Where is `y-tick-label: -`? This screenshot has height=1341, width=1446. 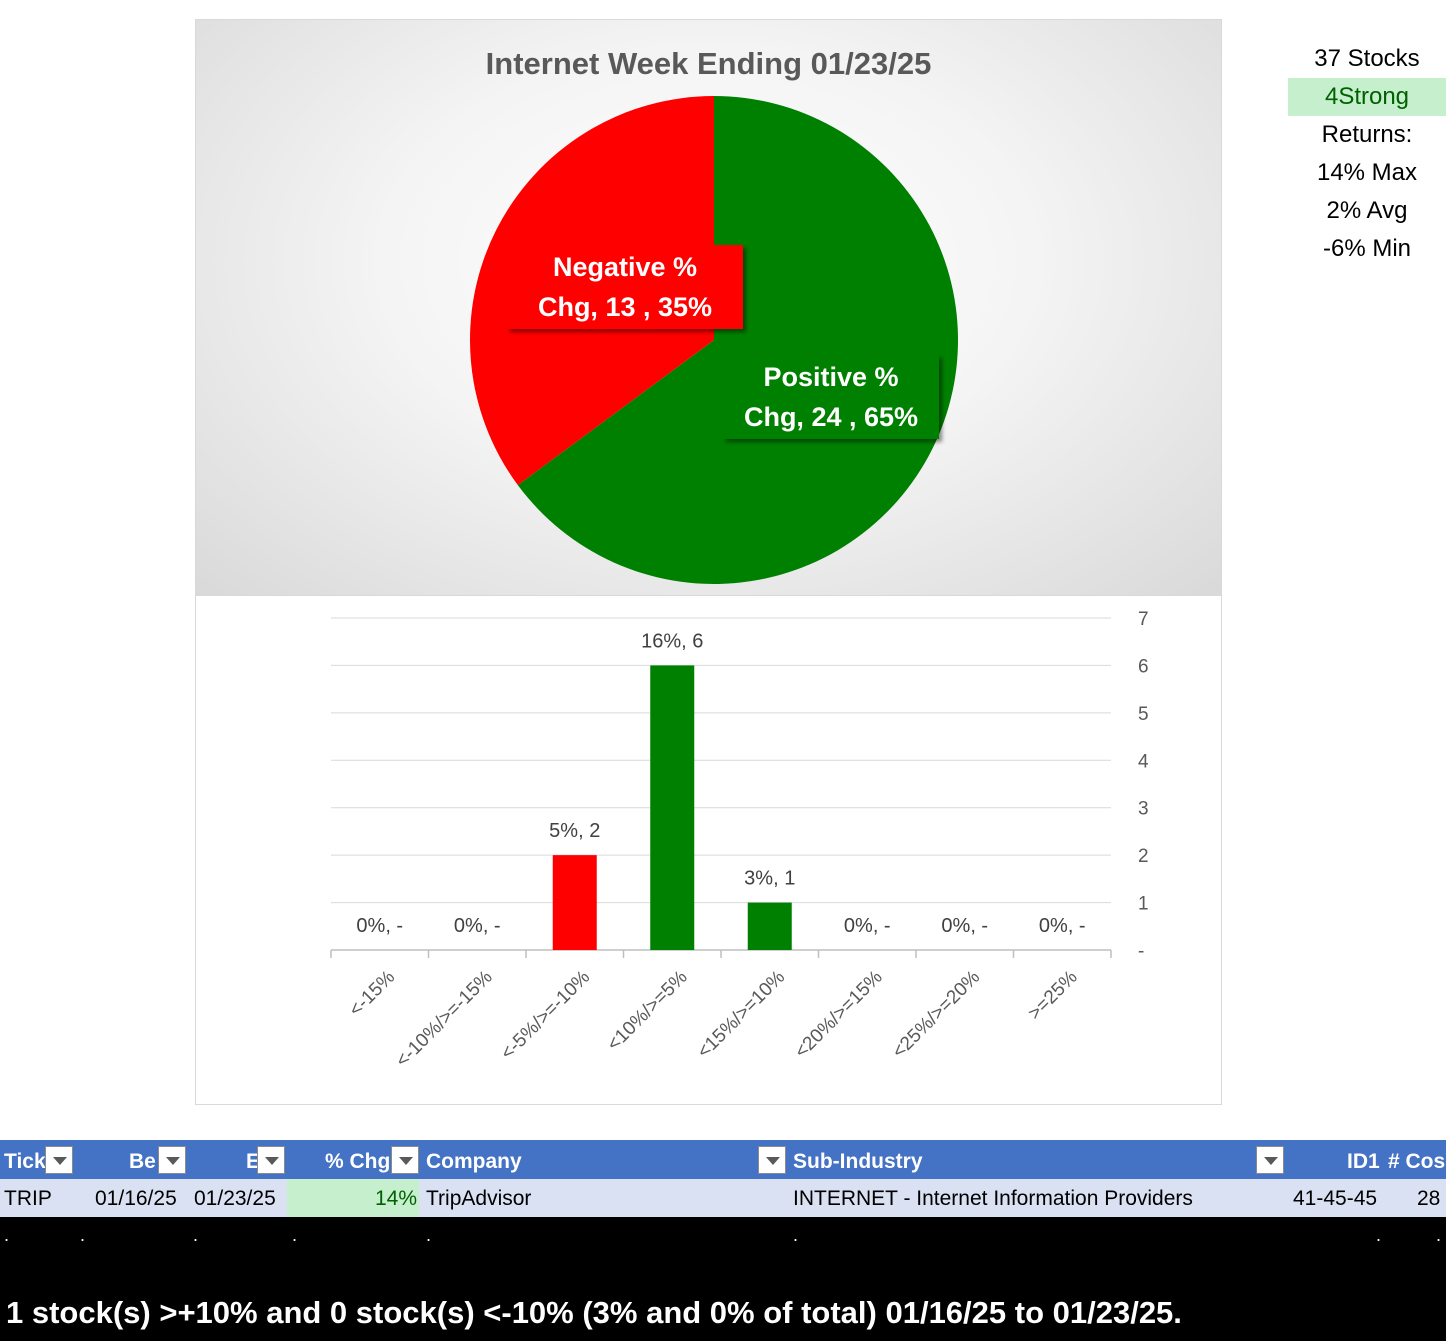 y-tick-label: - is located at coordinates (1141, 951).